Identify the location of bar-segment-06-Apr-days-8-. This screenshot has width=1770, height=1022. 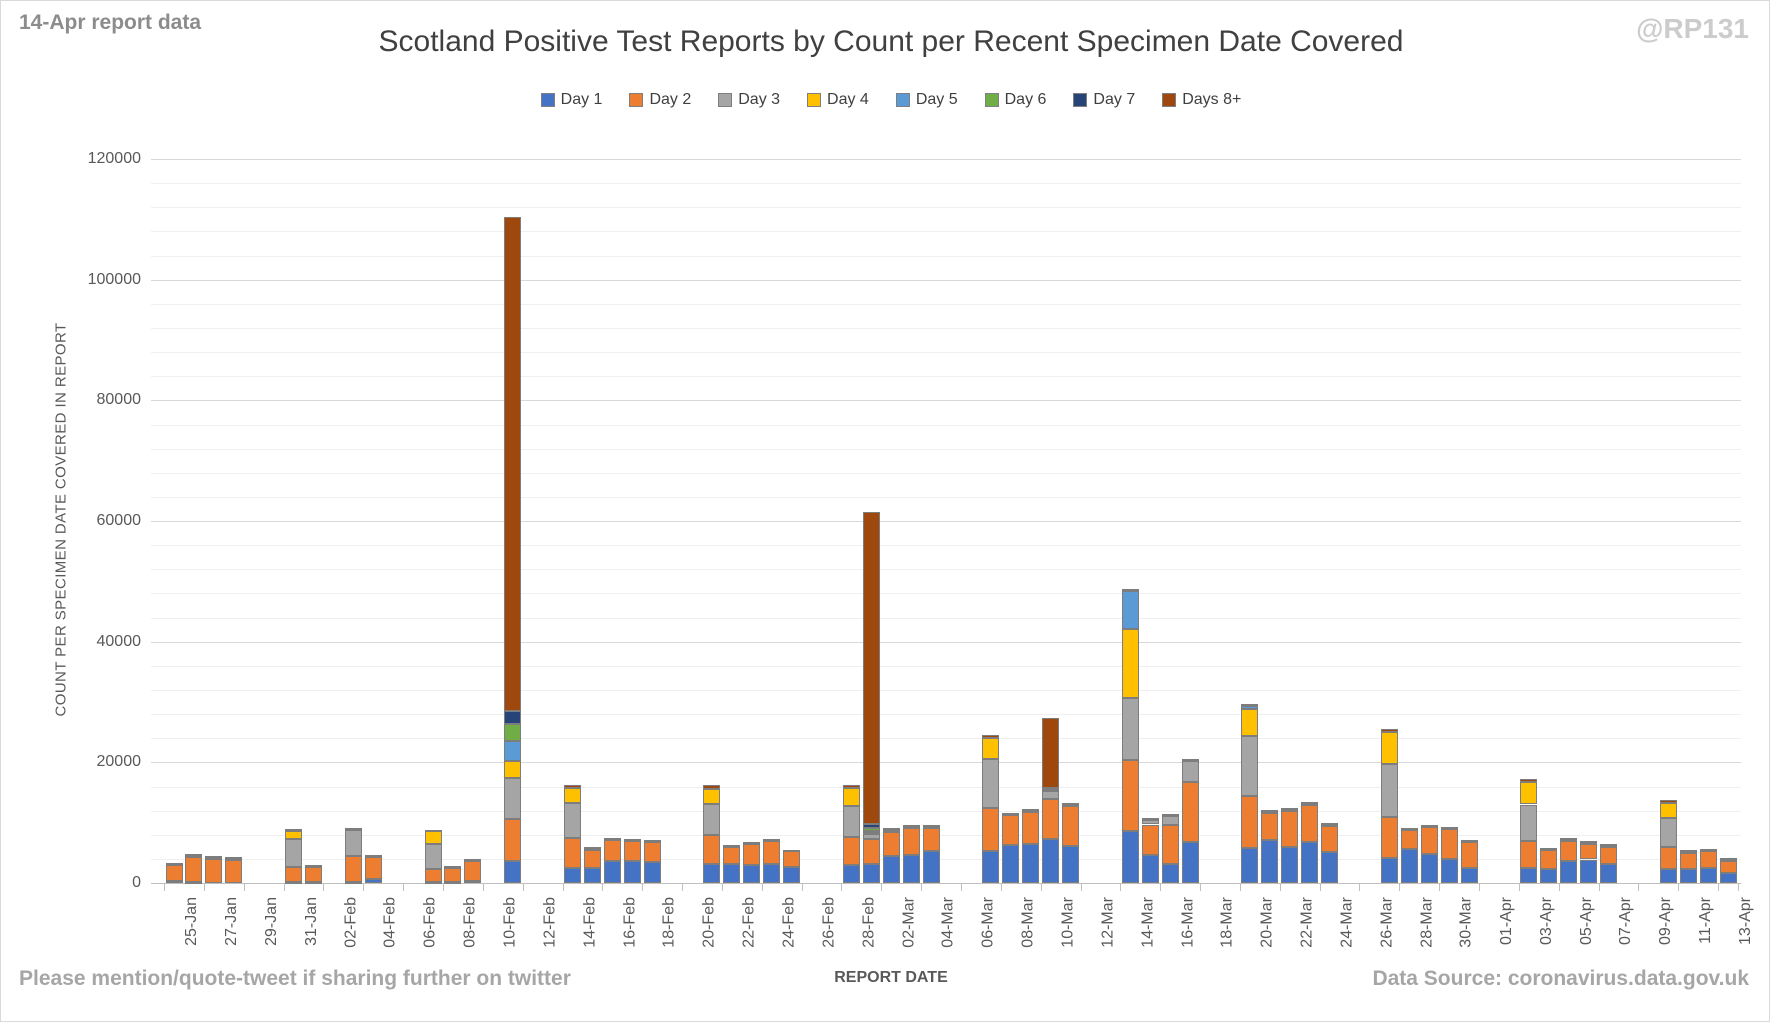
(1589, 841).